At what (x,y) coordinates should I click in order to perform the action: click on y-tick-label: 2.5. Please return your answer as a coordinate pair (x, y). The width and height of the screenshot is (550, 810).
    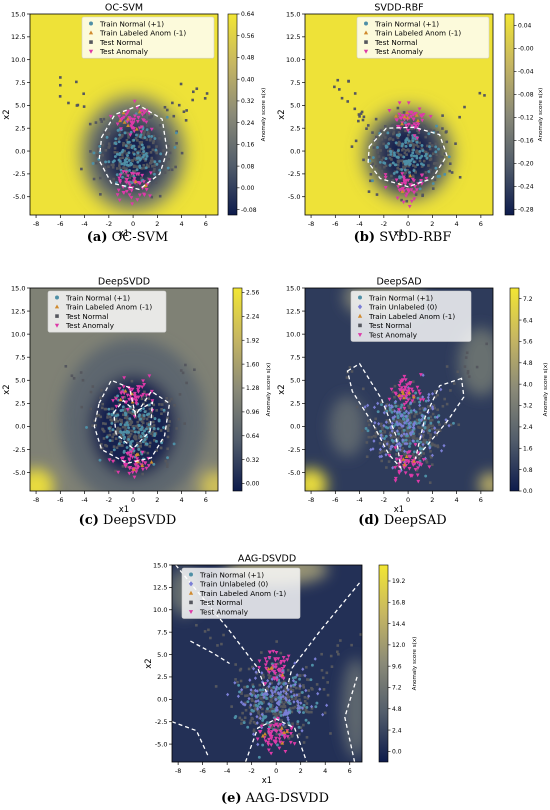
    Looking at the image, I should click on (295, 129).